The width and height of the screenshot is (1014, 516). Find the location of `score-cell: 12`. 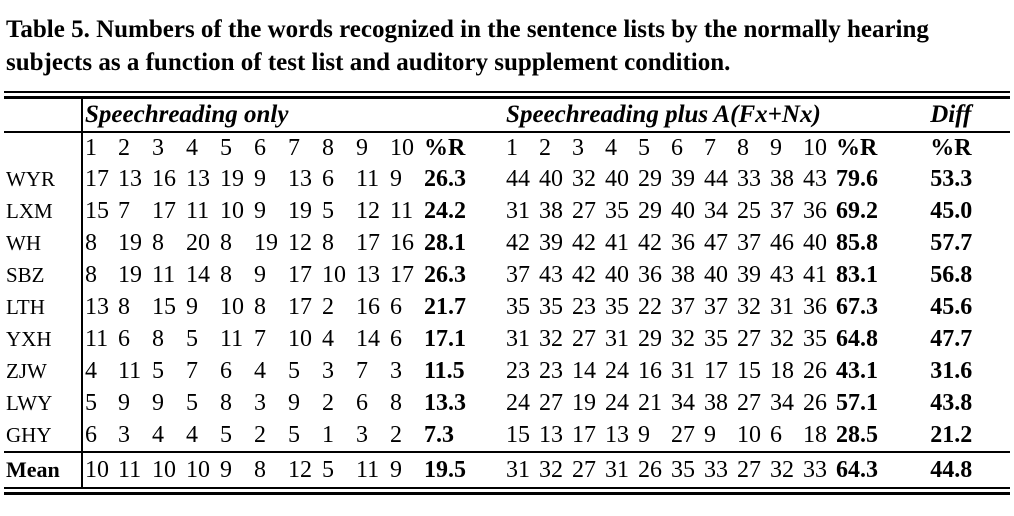

score-cell: 12 is located at coordinates (368, 210).